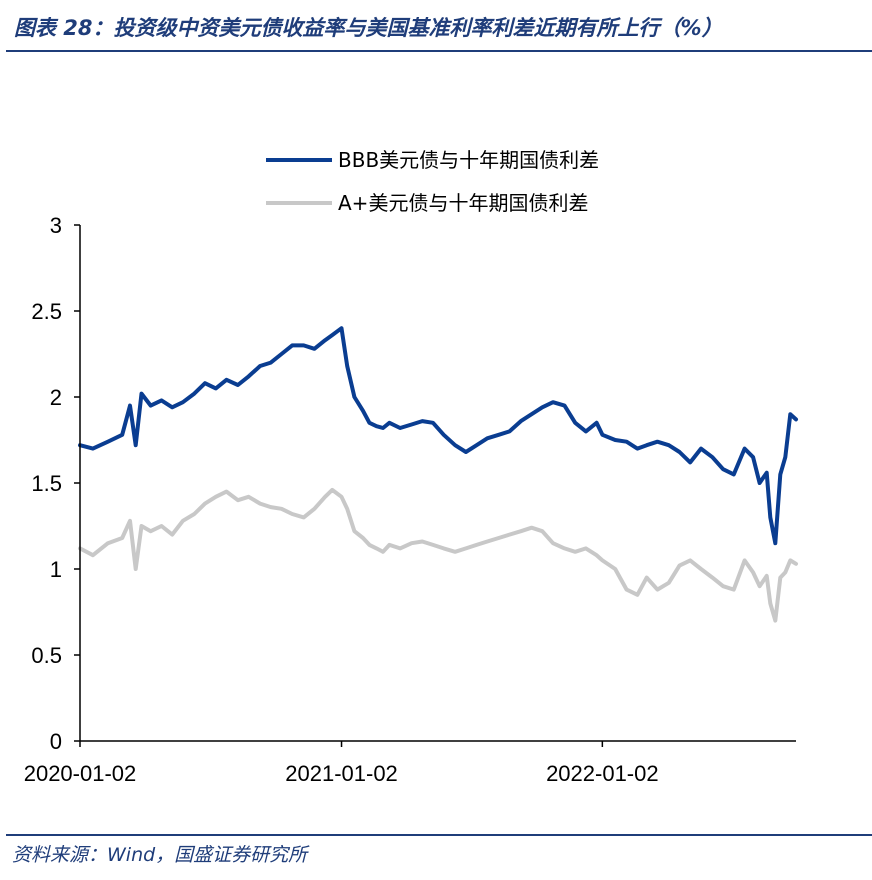  What do you see at coordinates (439, 51) in the screenshot?
I see `title-rule` at bounding box center [439, 51].